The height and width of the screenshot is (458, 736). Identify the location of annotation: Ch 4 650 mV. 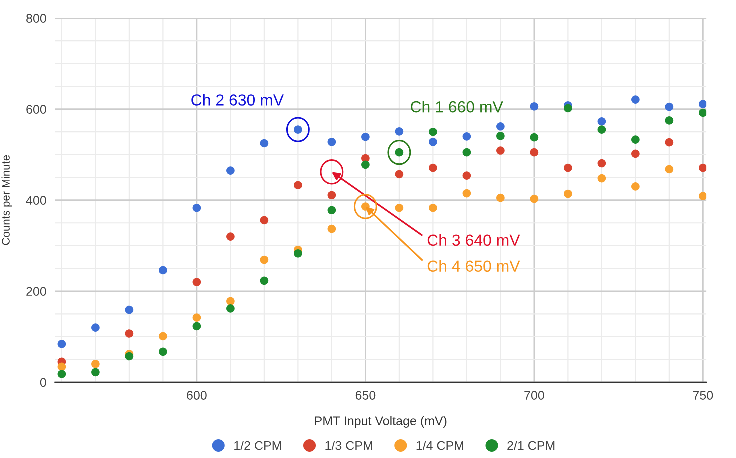
(474, 266).